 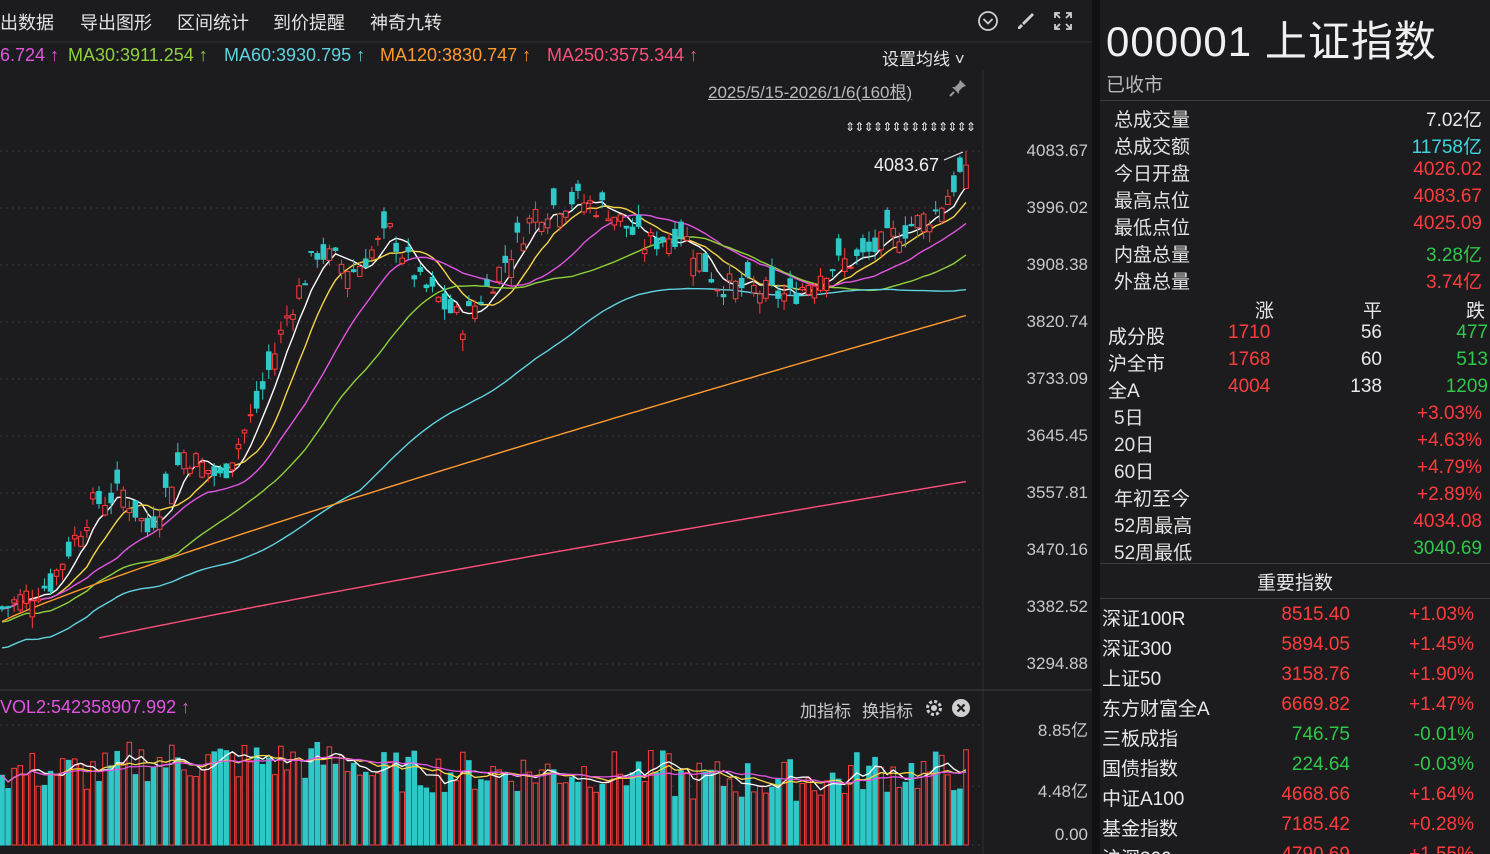 I want to click on index-price: 7185.42, so click(x=1315, y=824).